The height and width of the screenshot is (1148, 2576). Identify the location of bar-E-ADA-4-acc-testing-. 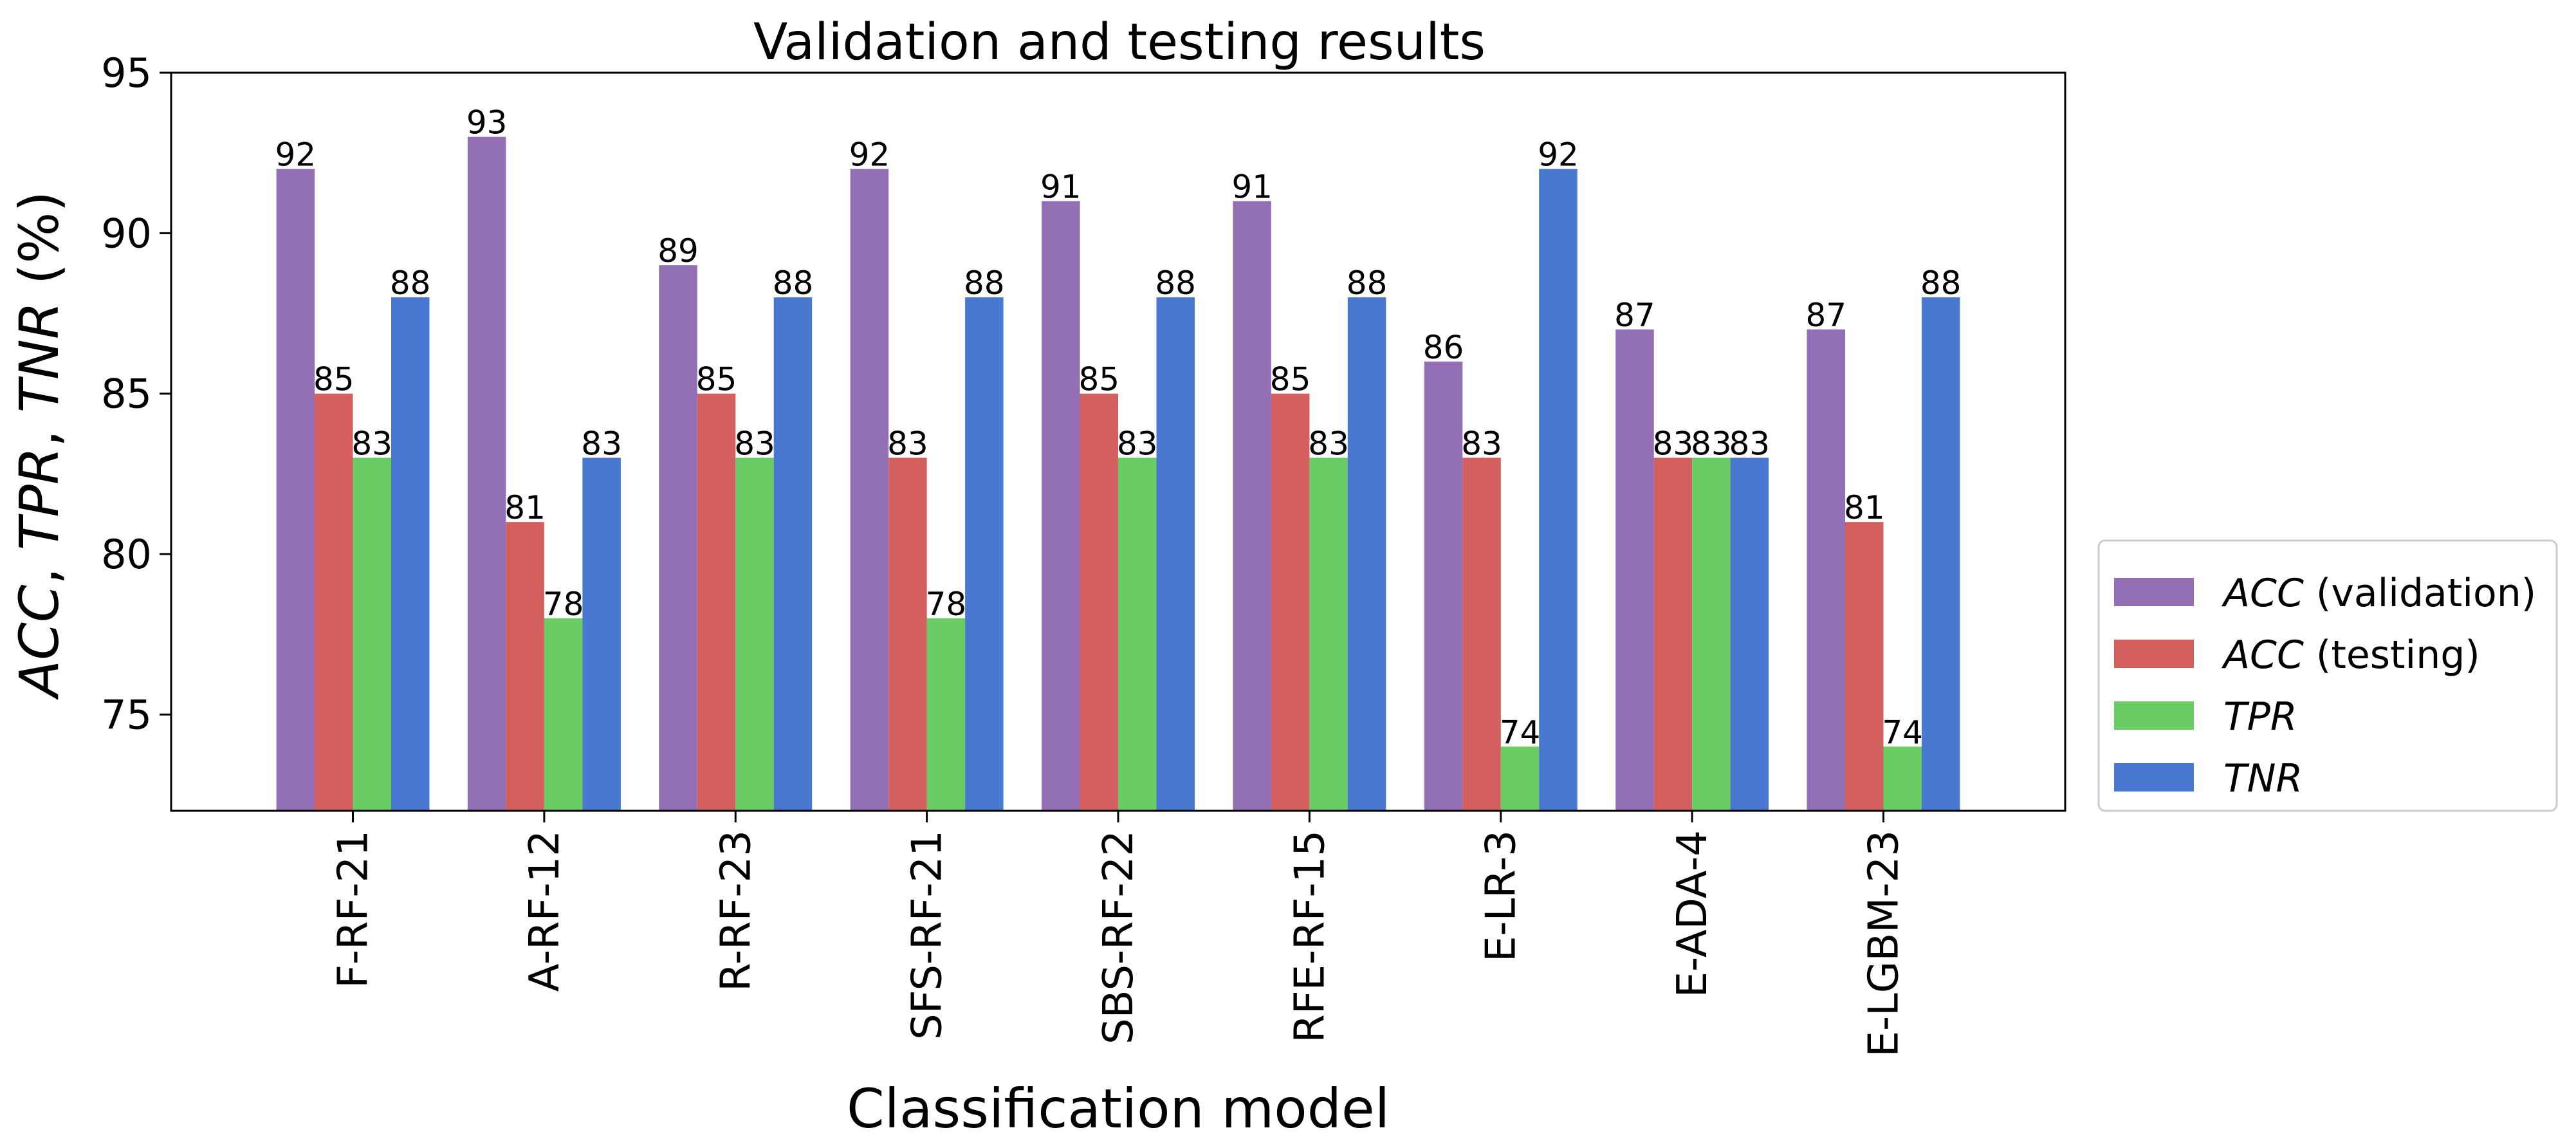
(1673, 634).